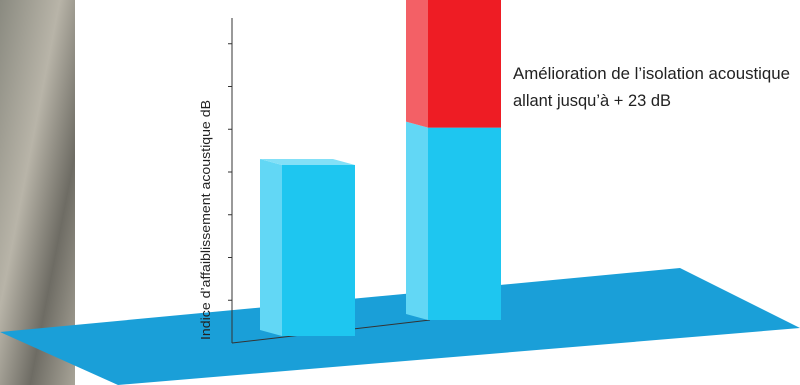 The image size is (800, 385). I want to click on bar-top, so click(307, 162).